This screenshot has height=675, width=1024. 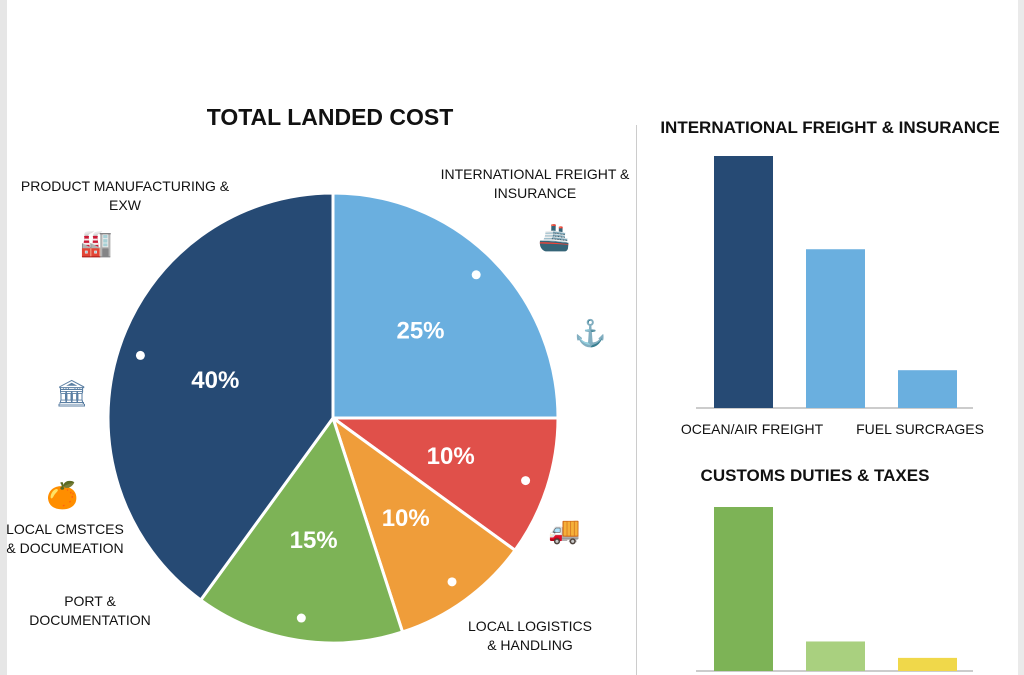 What do you see at coordinates (535, 183) in the screenshot?
I see `label-freight: INTERNATIONAL FREIGHT & INSURANCE` at bounding box center [535, 183].